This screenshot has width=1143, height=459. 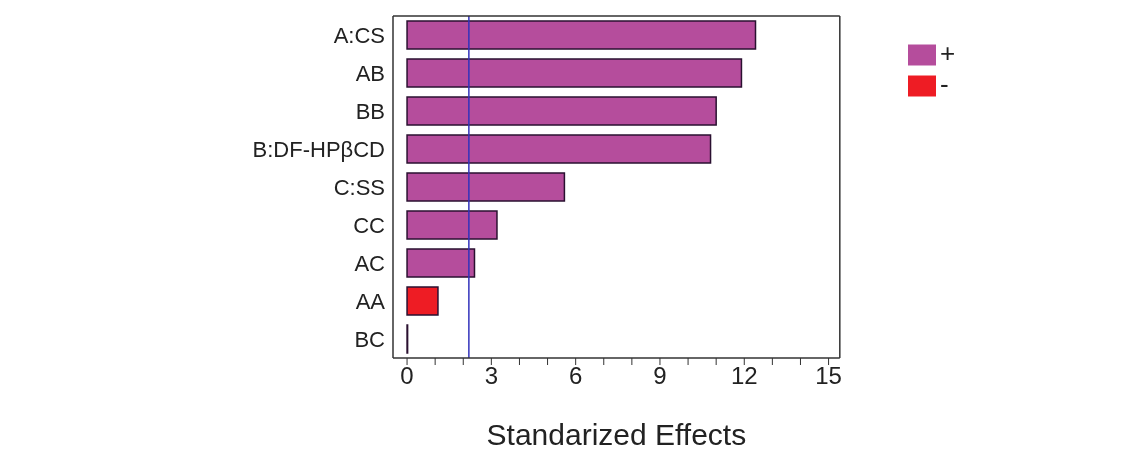 What do you see at coordinates (370, 263) in the screenshot?
I see `y-tick-label: AC` at bounding box center [370, 263].